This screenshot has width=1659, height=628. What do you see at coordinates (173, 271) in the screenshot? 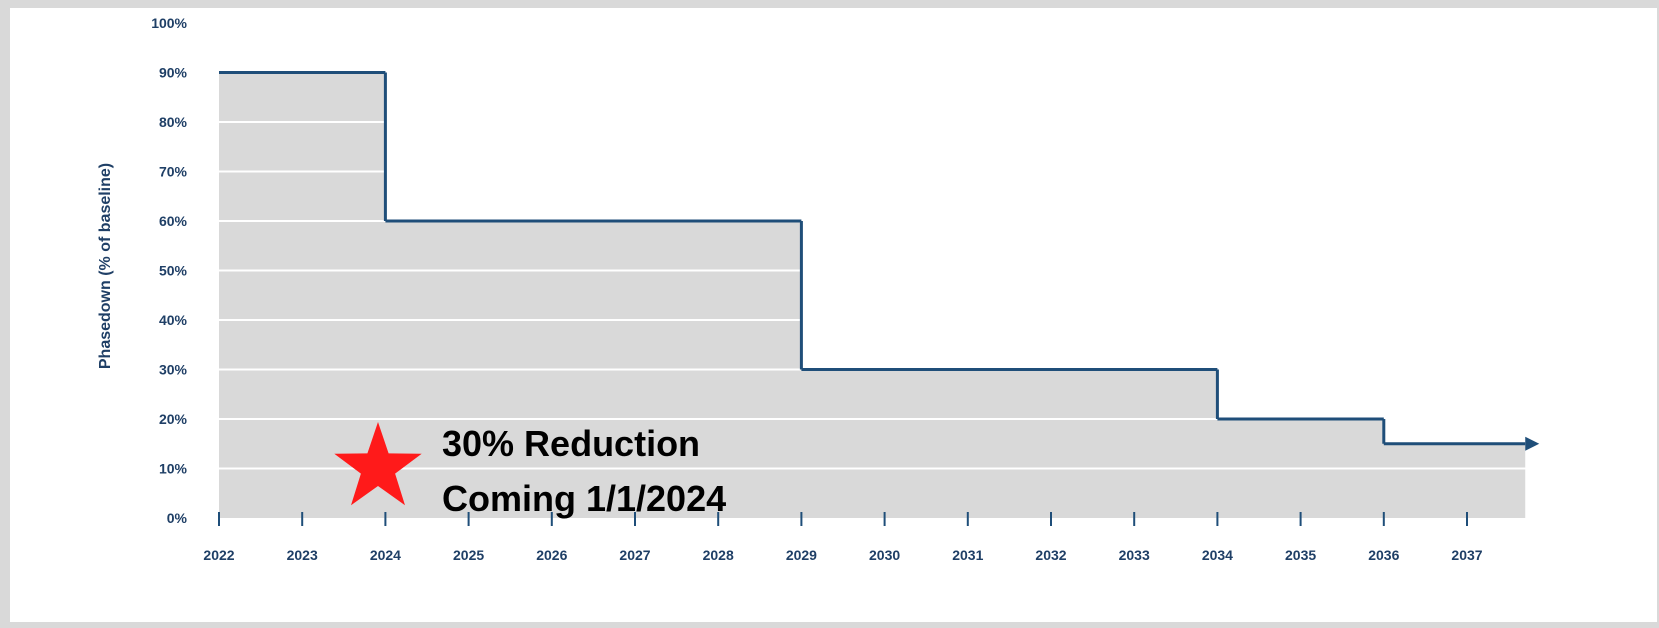
I see `y-tick-label-50pct: 50%` at bounding box center [173, 271].